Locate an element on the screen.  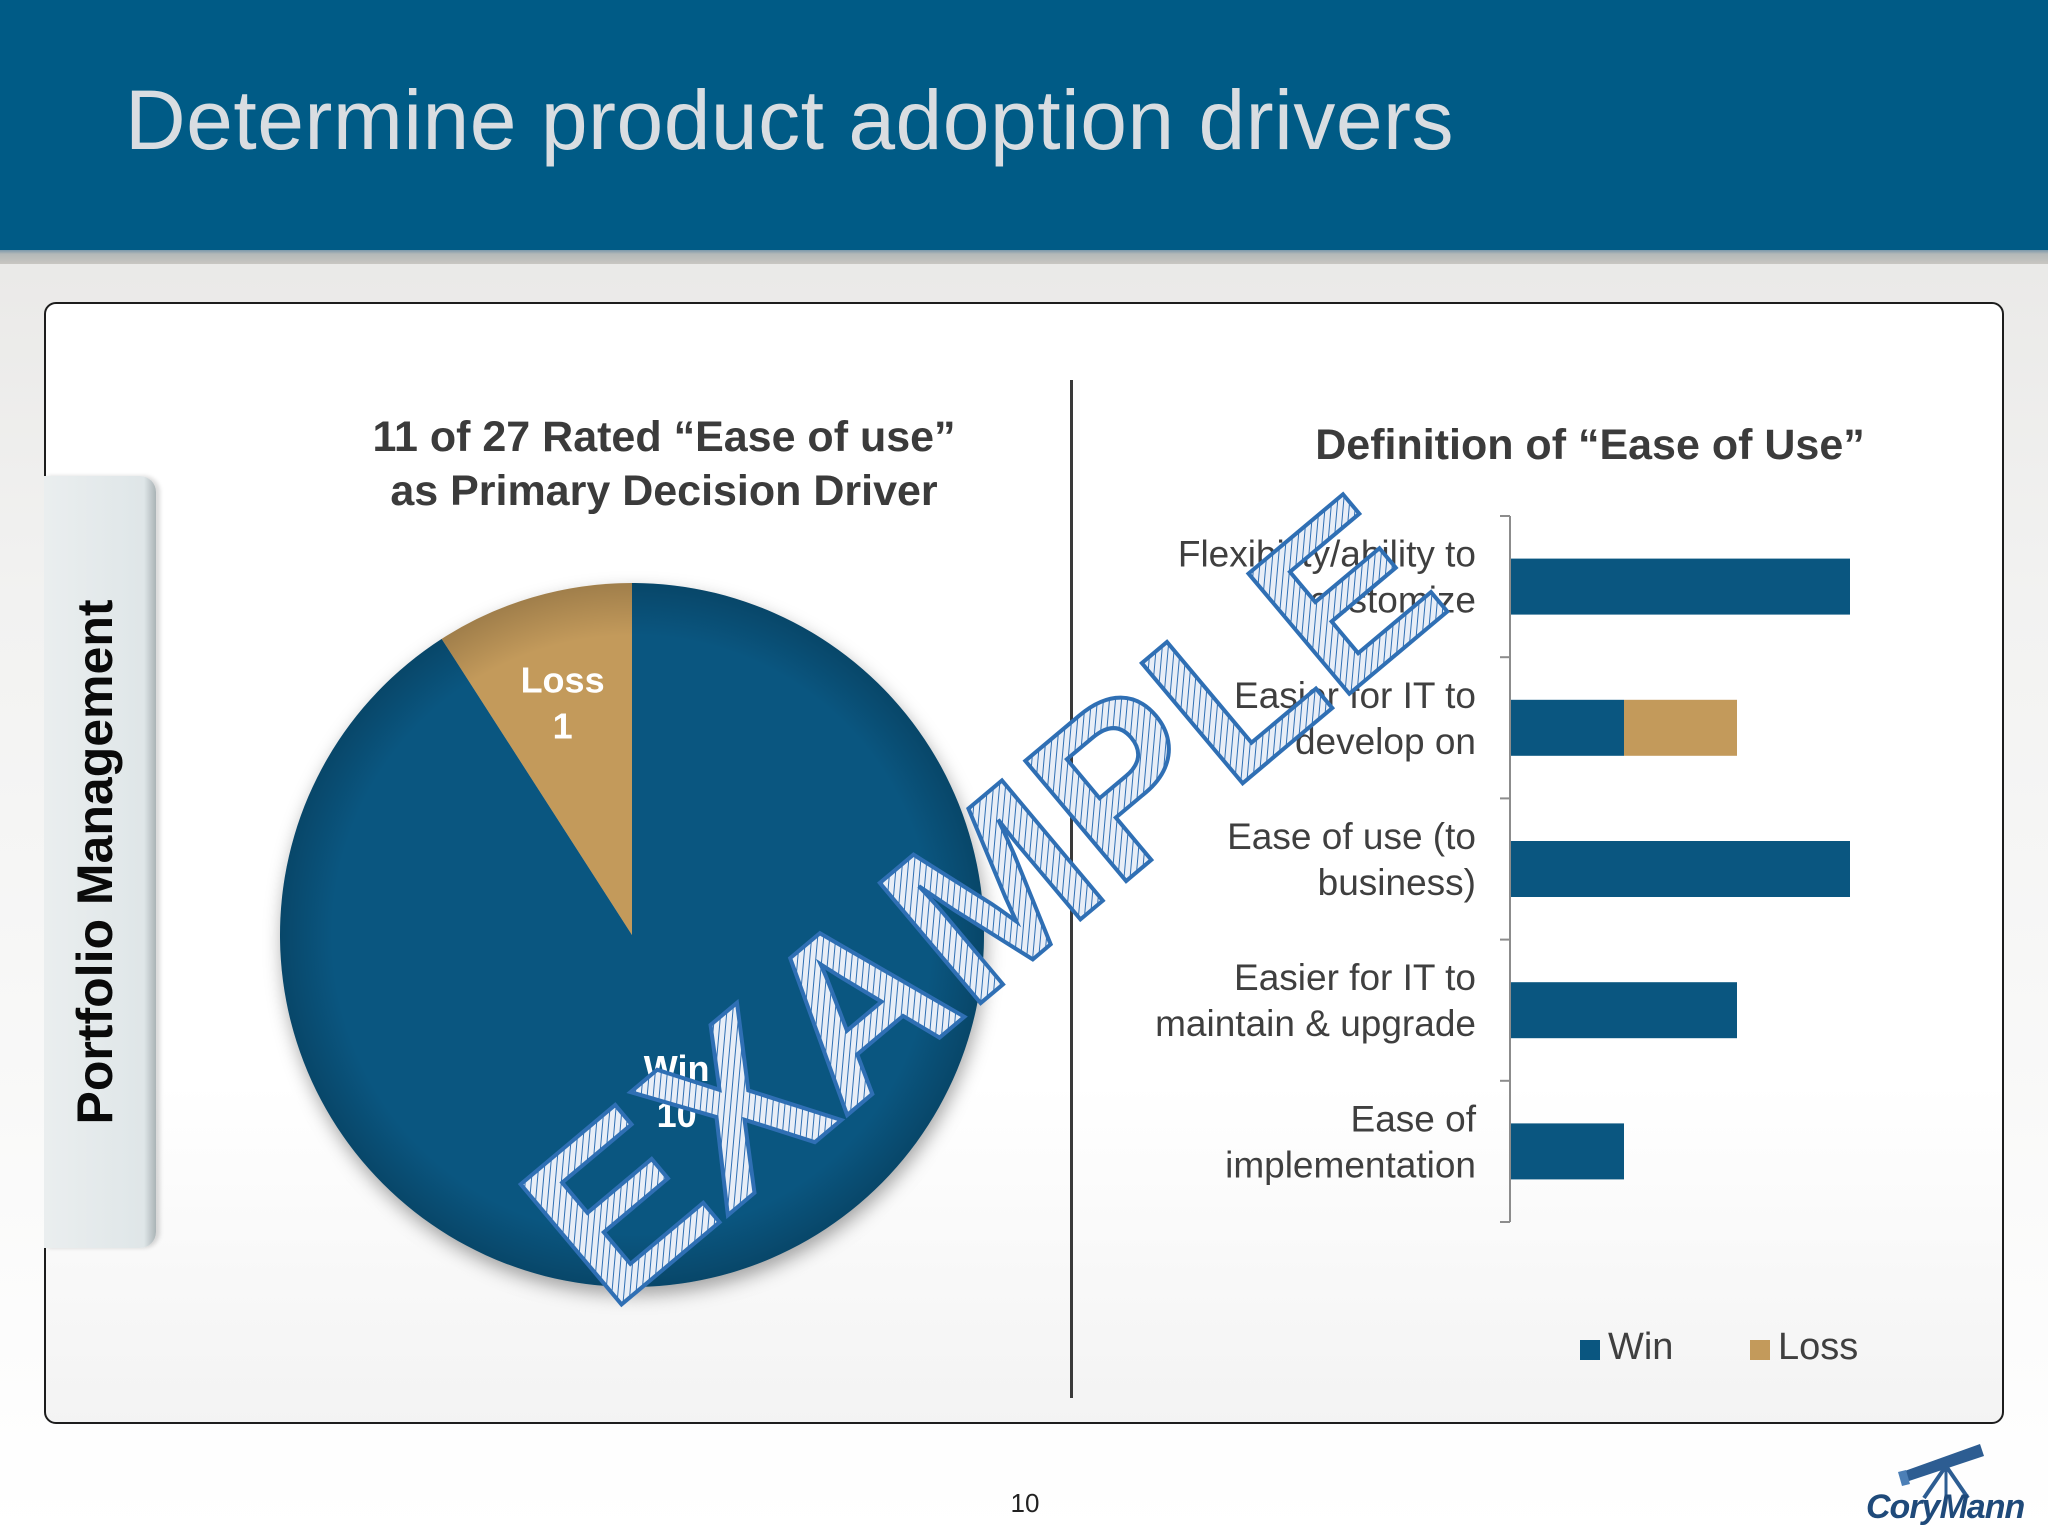
pie-title-line-1: 11 of 27 Rated “Ease of use” is located at coordinates (664, 437).